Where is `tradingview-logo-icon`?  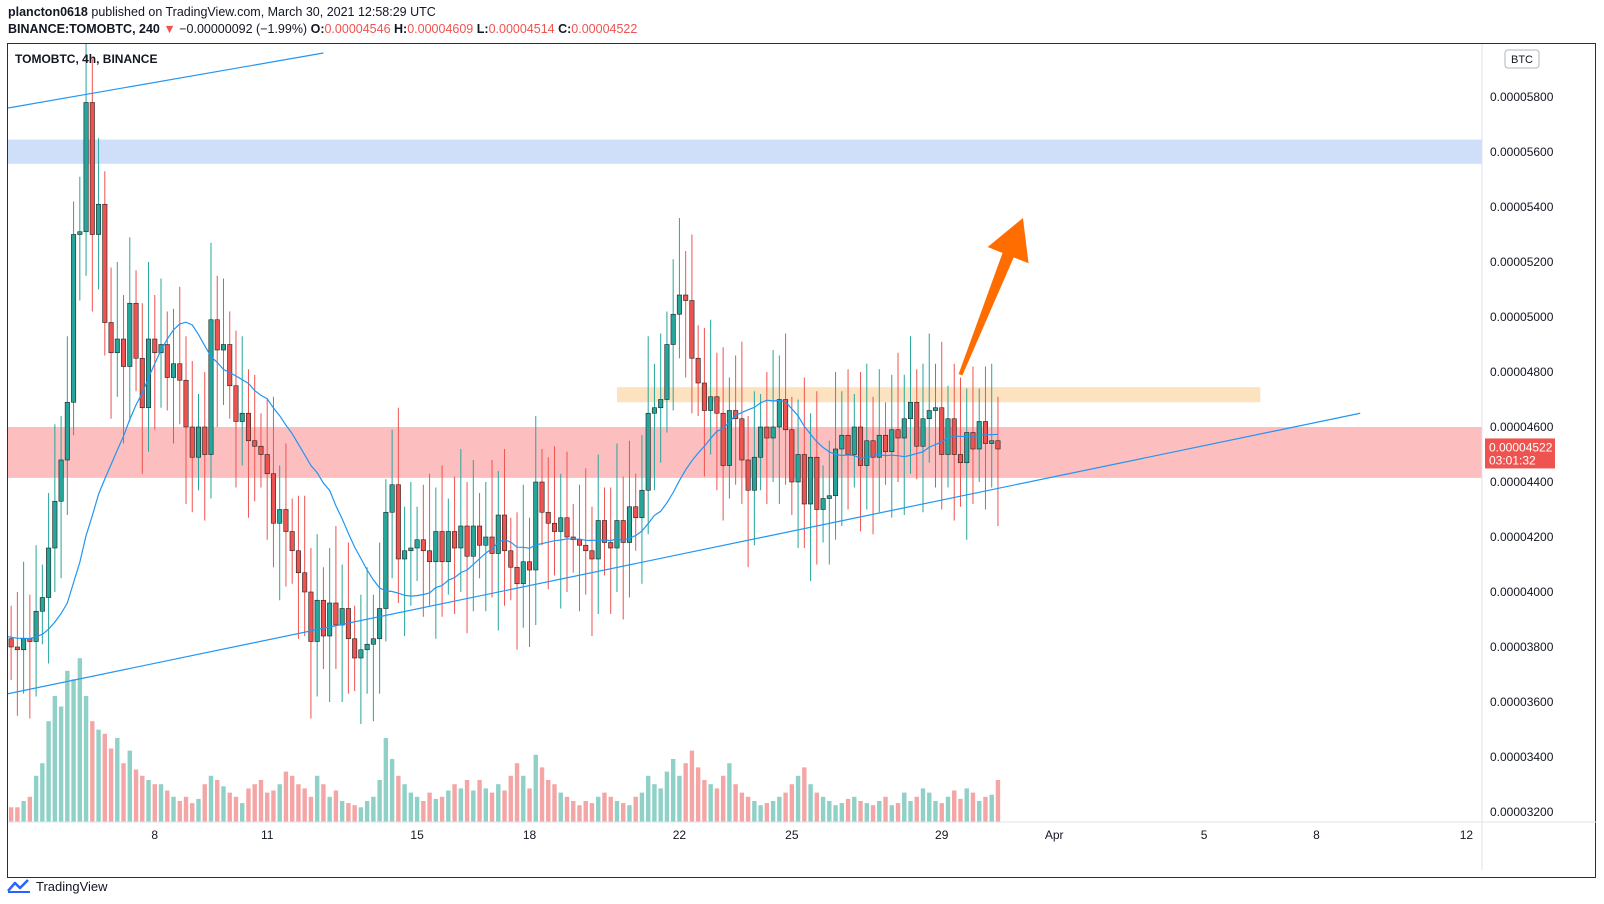
tradingview-logo-icon is located at coordinates (19, 886).